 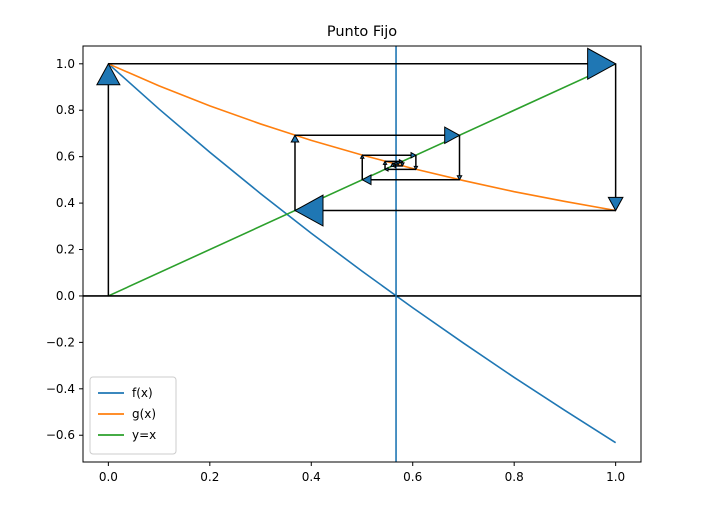 I want to click on y-tick-label: −0.6, so click(x=60, y=435).